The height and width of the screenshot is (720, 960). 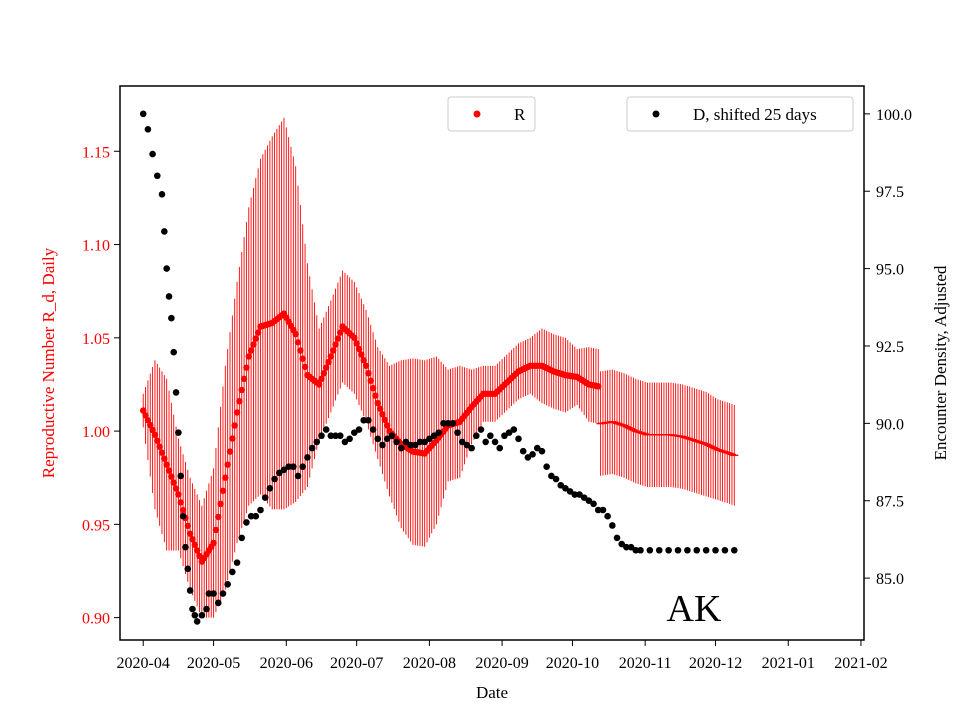 I want to click on x-tick-label: 2020-08, so click(x=429, y=663).